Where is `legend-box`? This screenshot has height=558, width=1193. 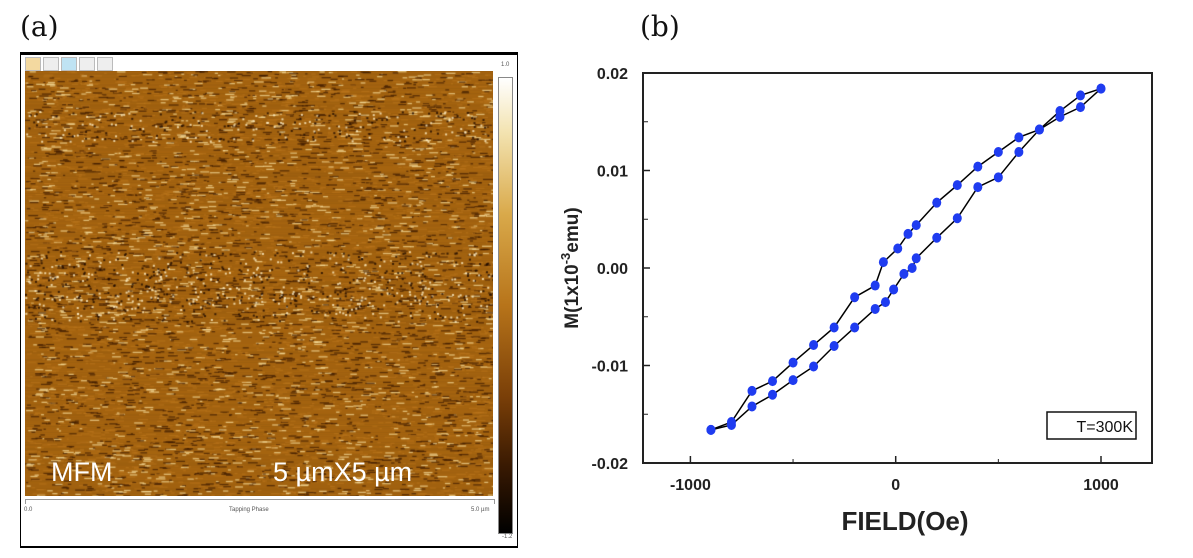
legend-box is located at coordinates (1091, 425).